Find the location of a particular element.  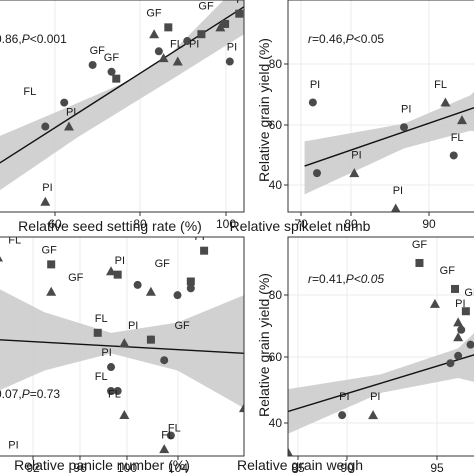

x-axis-title: Relative grain weigh is located at coordinates (300, 465).